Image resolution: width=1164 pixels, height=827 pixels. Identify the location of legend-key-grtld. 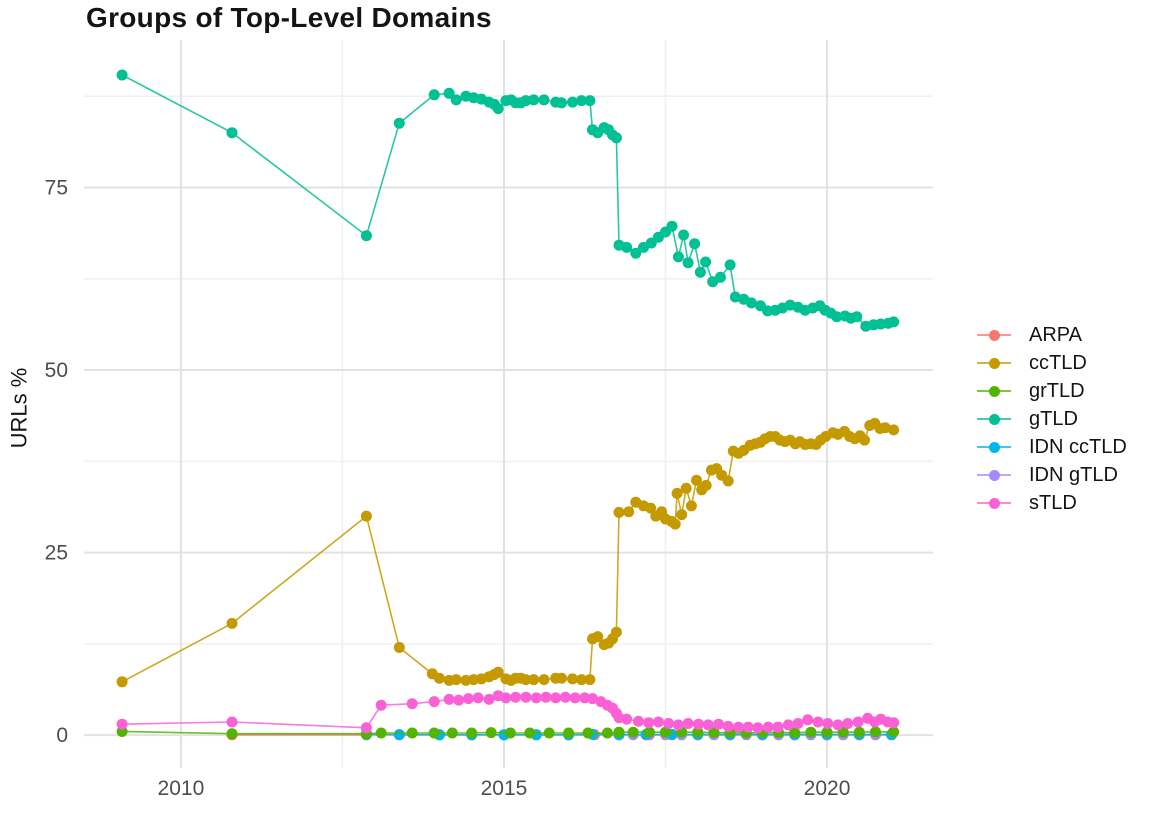
(994, 391).